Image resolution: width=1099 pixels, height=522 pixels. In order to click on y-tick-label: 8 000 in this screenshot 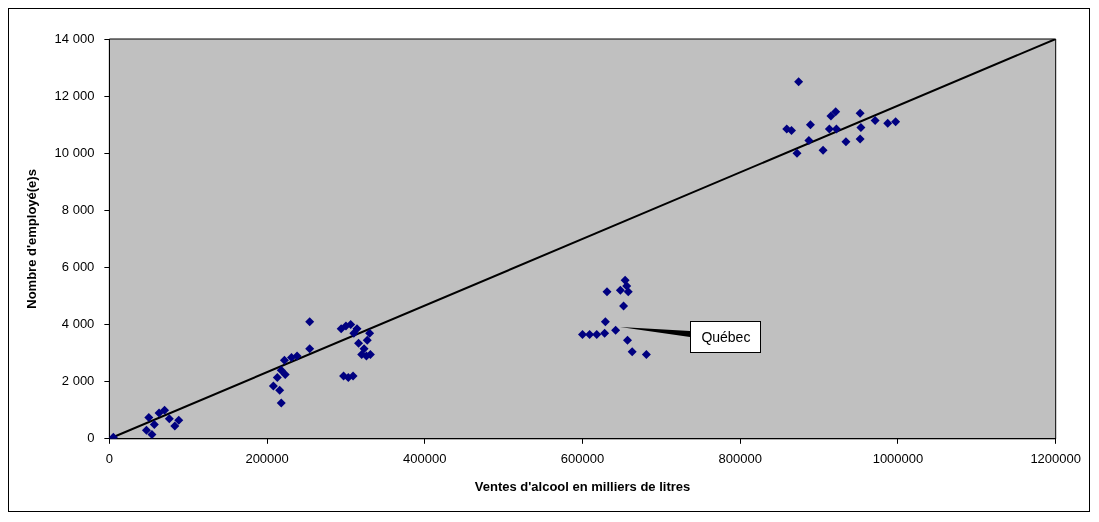, I will do `click(78, 209)`.